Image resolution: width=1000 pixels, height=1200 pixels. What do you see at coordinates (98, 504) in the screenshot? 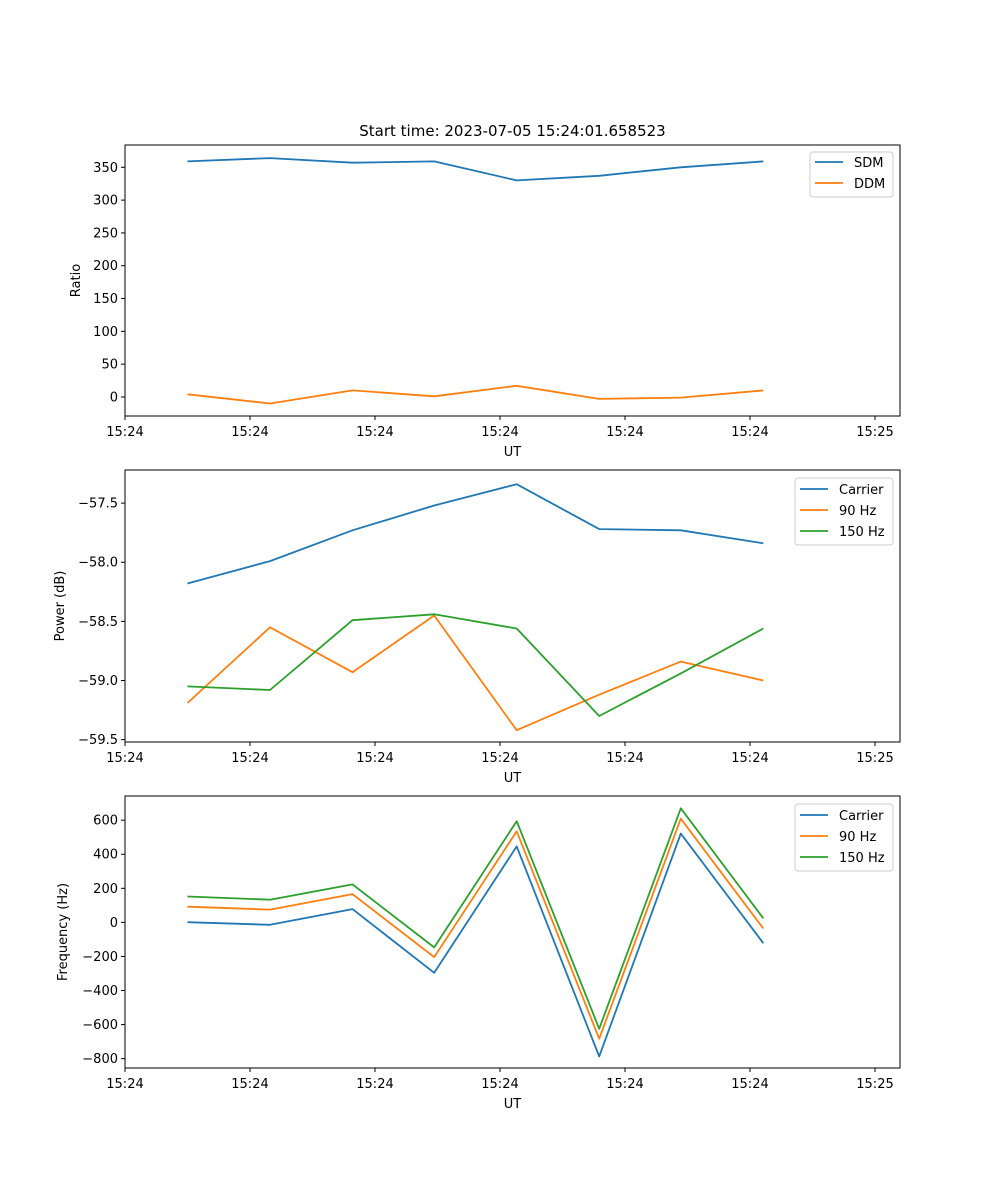
I see `y-tick-label: −57.5` at bounding box center [98, 504].